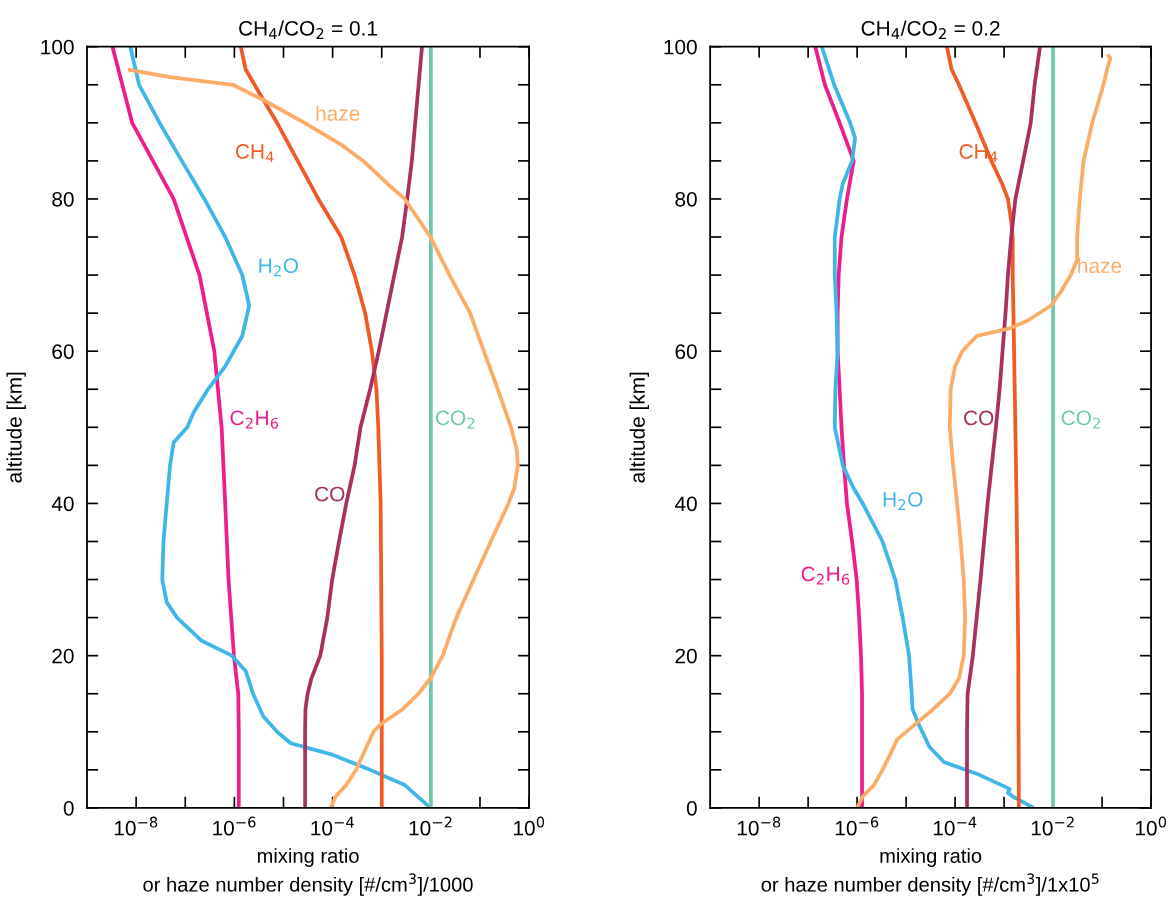  Describe the element at coordinates (930, 29) in the screenshot. I see `chart-title: CH$_{4}$/CO$_{2}$ = 0.2` at that location.